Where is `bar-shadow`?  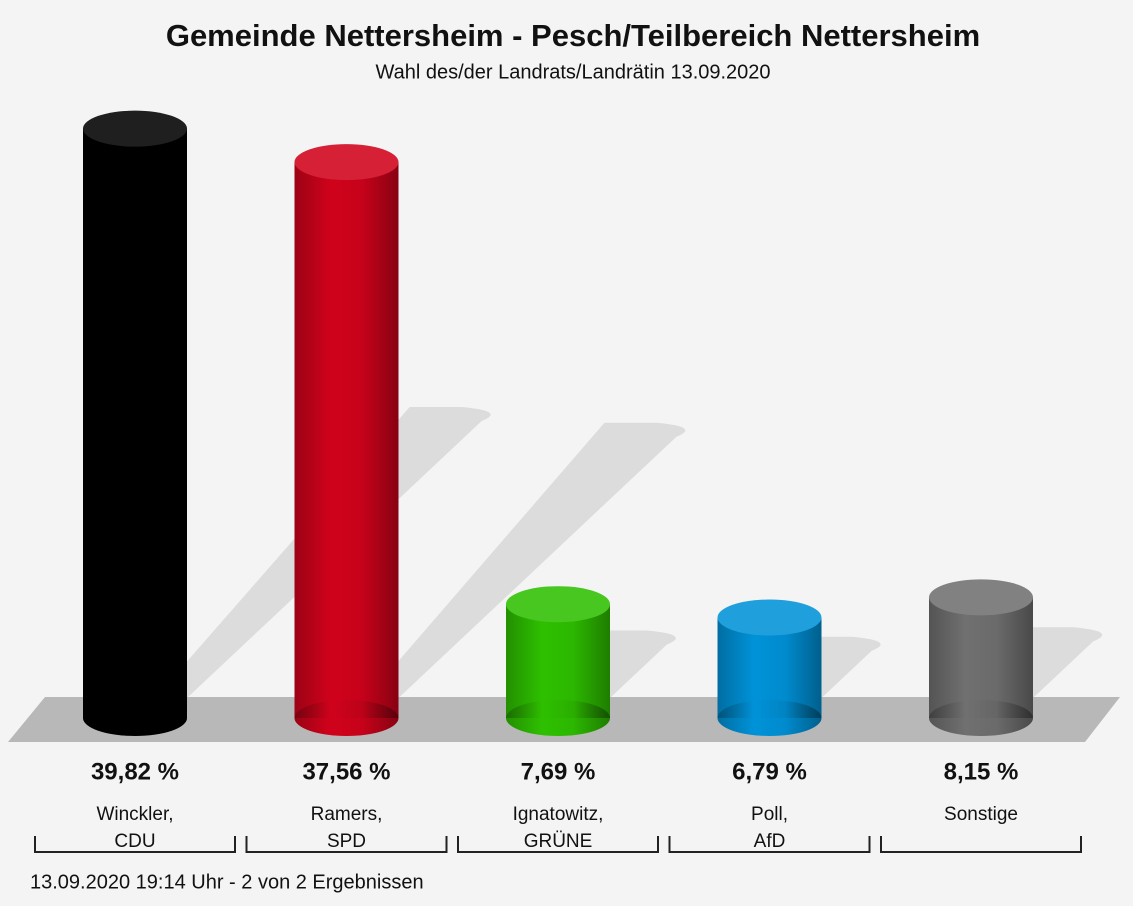
bar-shadow is located at coordinates (526, 560).